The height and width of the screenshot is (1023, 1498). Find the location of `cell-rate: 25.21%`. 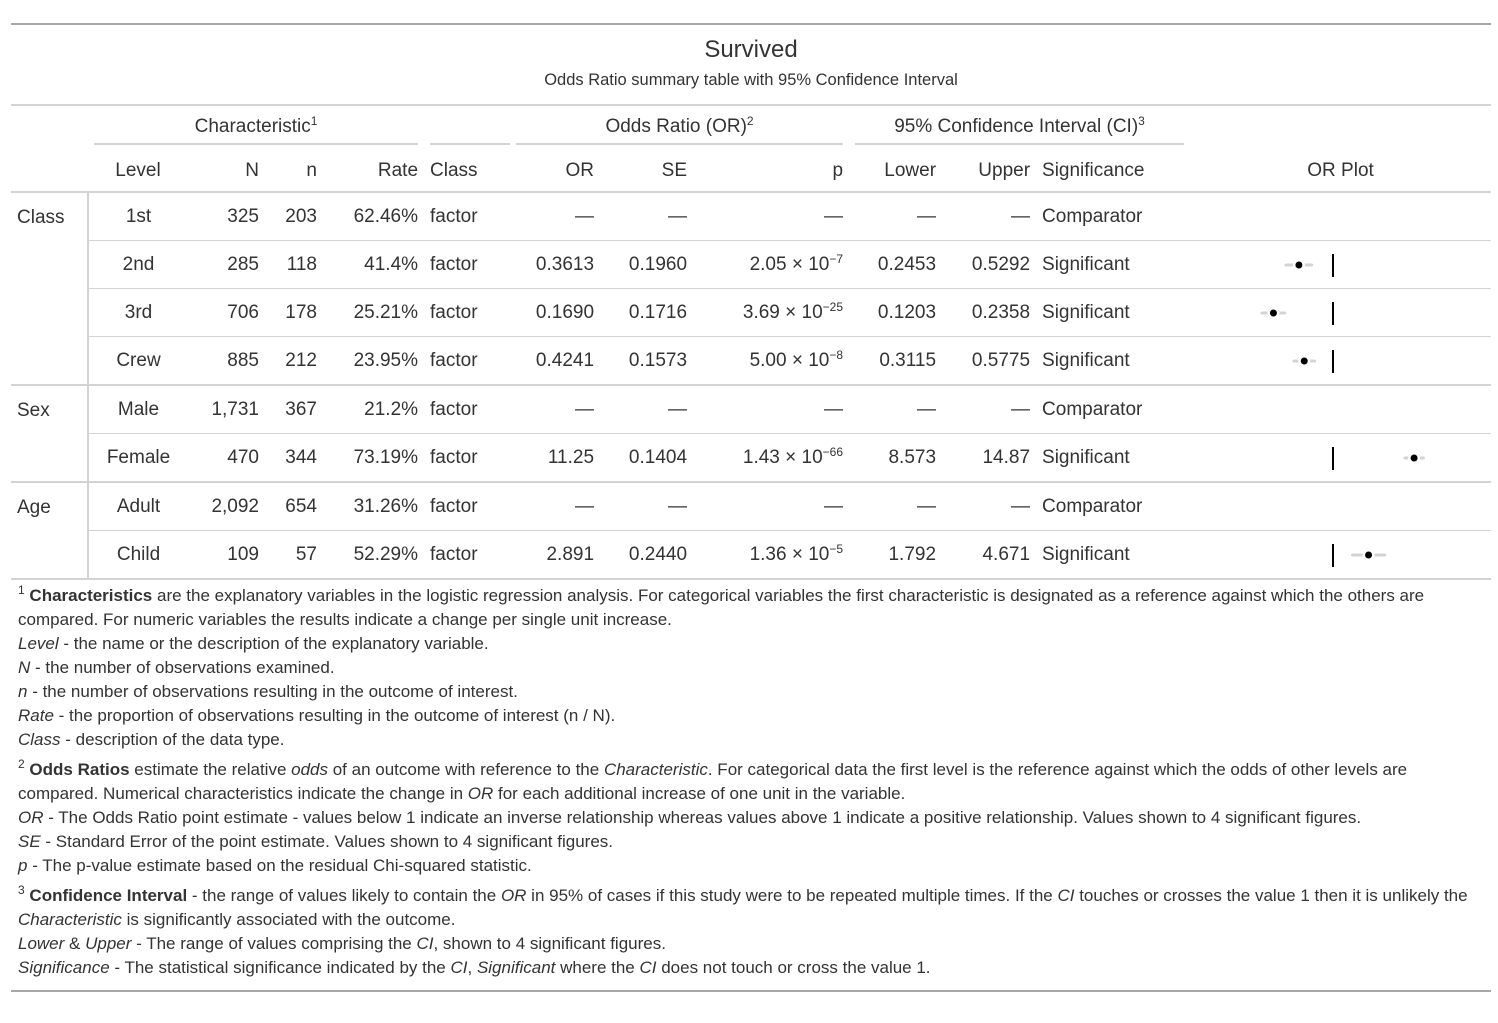

cell-rate: 25.21% is located at coordinates (374, 312).